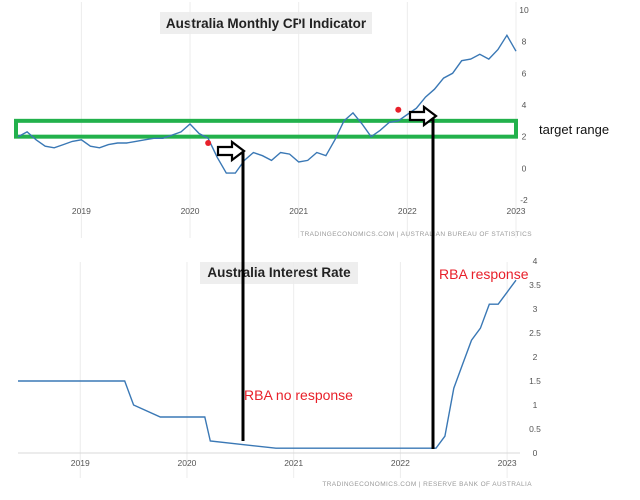 This screenshot has width=640, height=500. Describe the element at coordinates (574, 129) in the screenshot. I see `target-range-label: target range` at that location.